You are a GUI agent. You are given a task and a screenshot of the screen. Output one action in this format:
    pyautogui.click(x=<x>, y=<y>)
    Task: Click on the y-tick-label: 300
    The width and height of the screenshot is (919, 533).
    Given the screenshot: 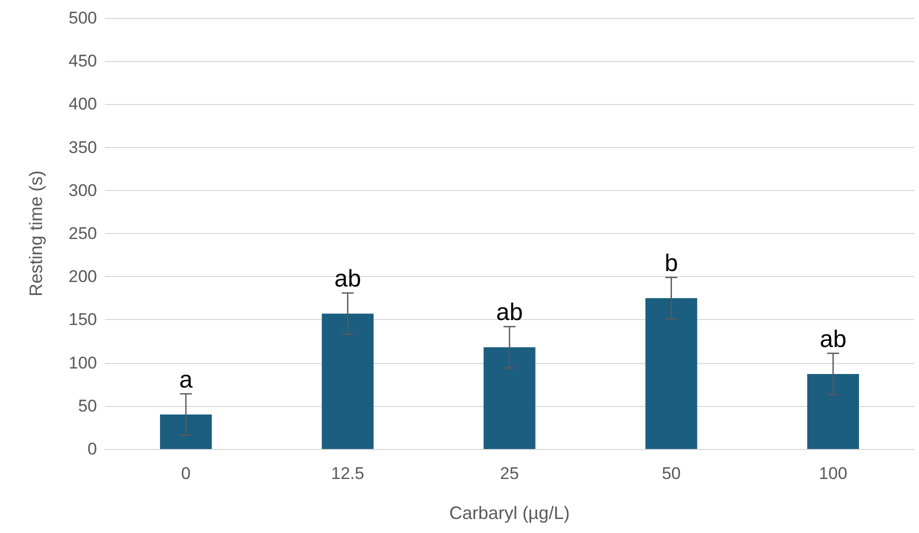 What is the action you would take?
    pyautogui.click(x=82, y=190)
    